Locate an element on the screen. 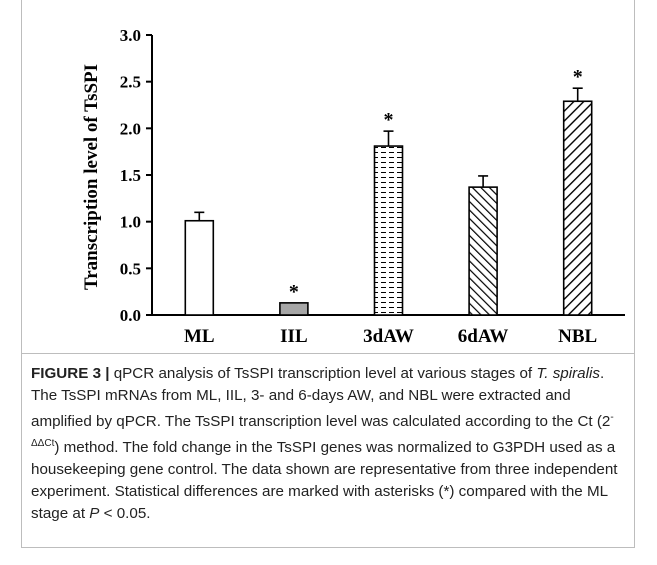 This screenshot has height=565, width=657. y-tick-label: 3.0 is located at coordinates (130, 35).